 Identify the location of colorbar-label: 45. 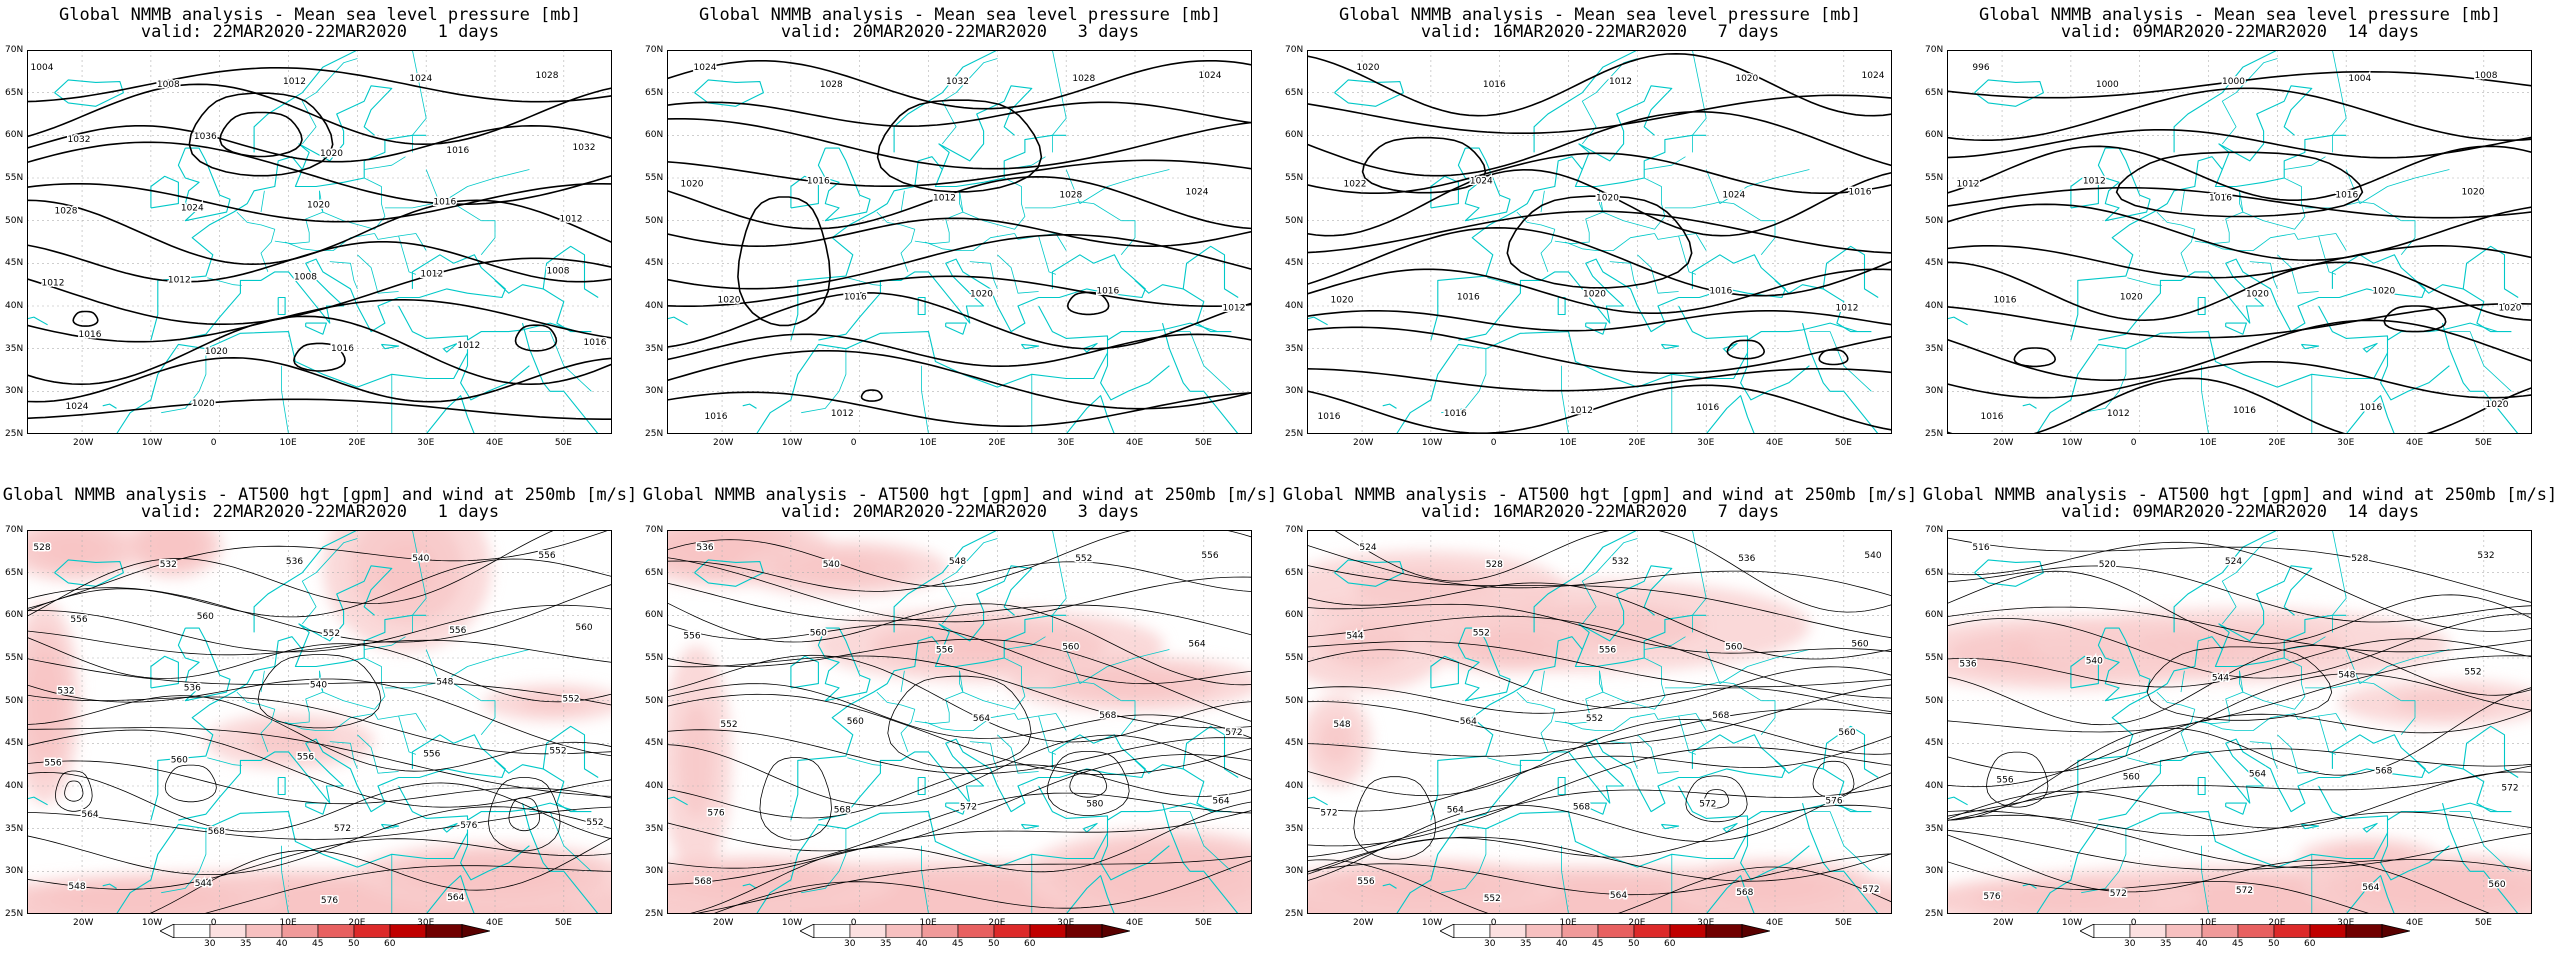
(318, 944).